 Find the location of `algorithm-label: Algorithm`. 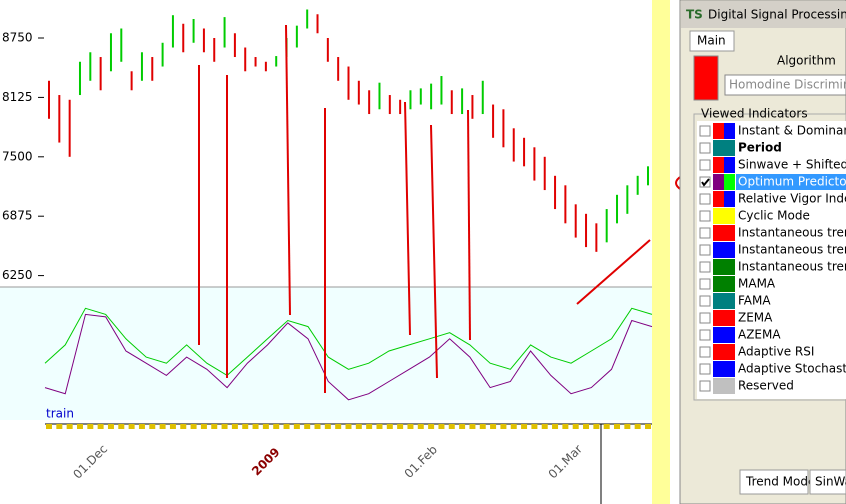

algorithm-label: Algorithm is located at coordinates (806, 61).